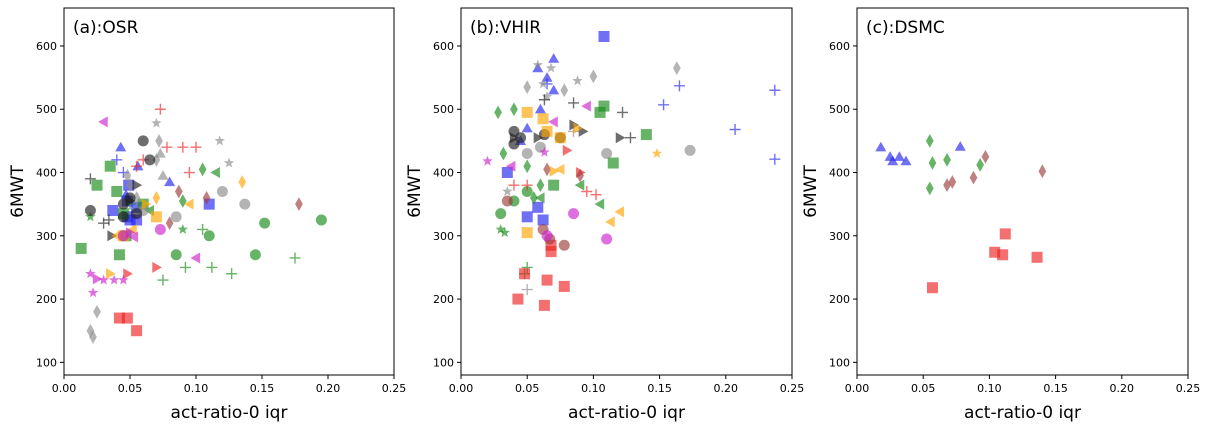  I want to click on y-axis-label: 6MWT, so click(18, 191).